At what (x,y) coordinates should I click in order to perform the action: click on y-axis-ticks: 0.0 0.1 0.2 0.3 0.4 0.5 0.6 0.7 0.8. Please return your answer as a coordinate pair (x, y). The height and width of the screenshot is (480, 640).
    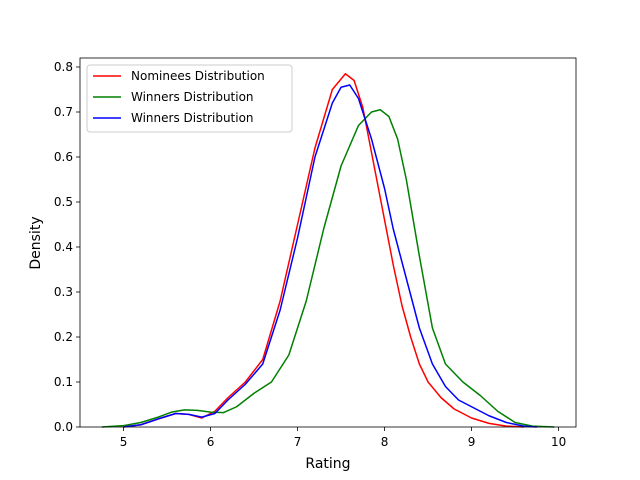
    Looking at the image, I should click on (67, 247).